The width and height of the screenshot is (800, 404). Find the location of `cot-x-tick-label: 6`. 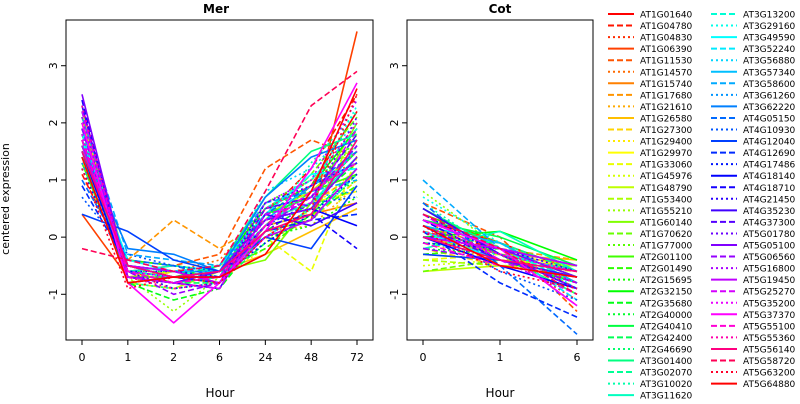

cot-x-tick-label: 6 is located at coordinates (577, 357).